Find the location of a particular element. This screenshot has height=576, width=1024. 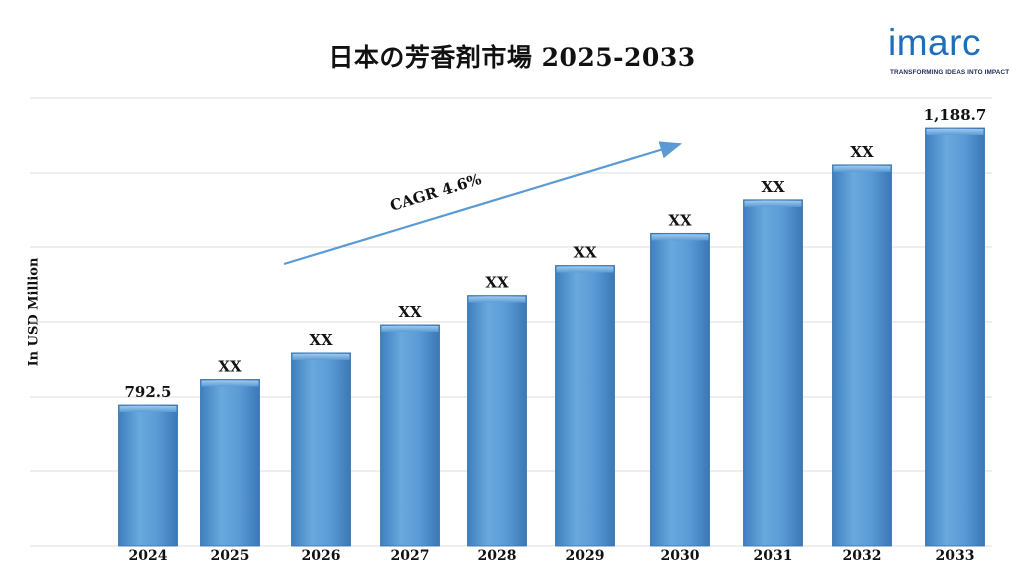

bar-2031 is located at coordinates (773, 373).